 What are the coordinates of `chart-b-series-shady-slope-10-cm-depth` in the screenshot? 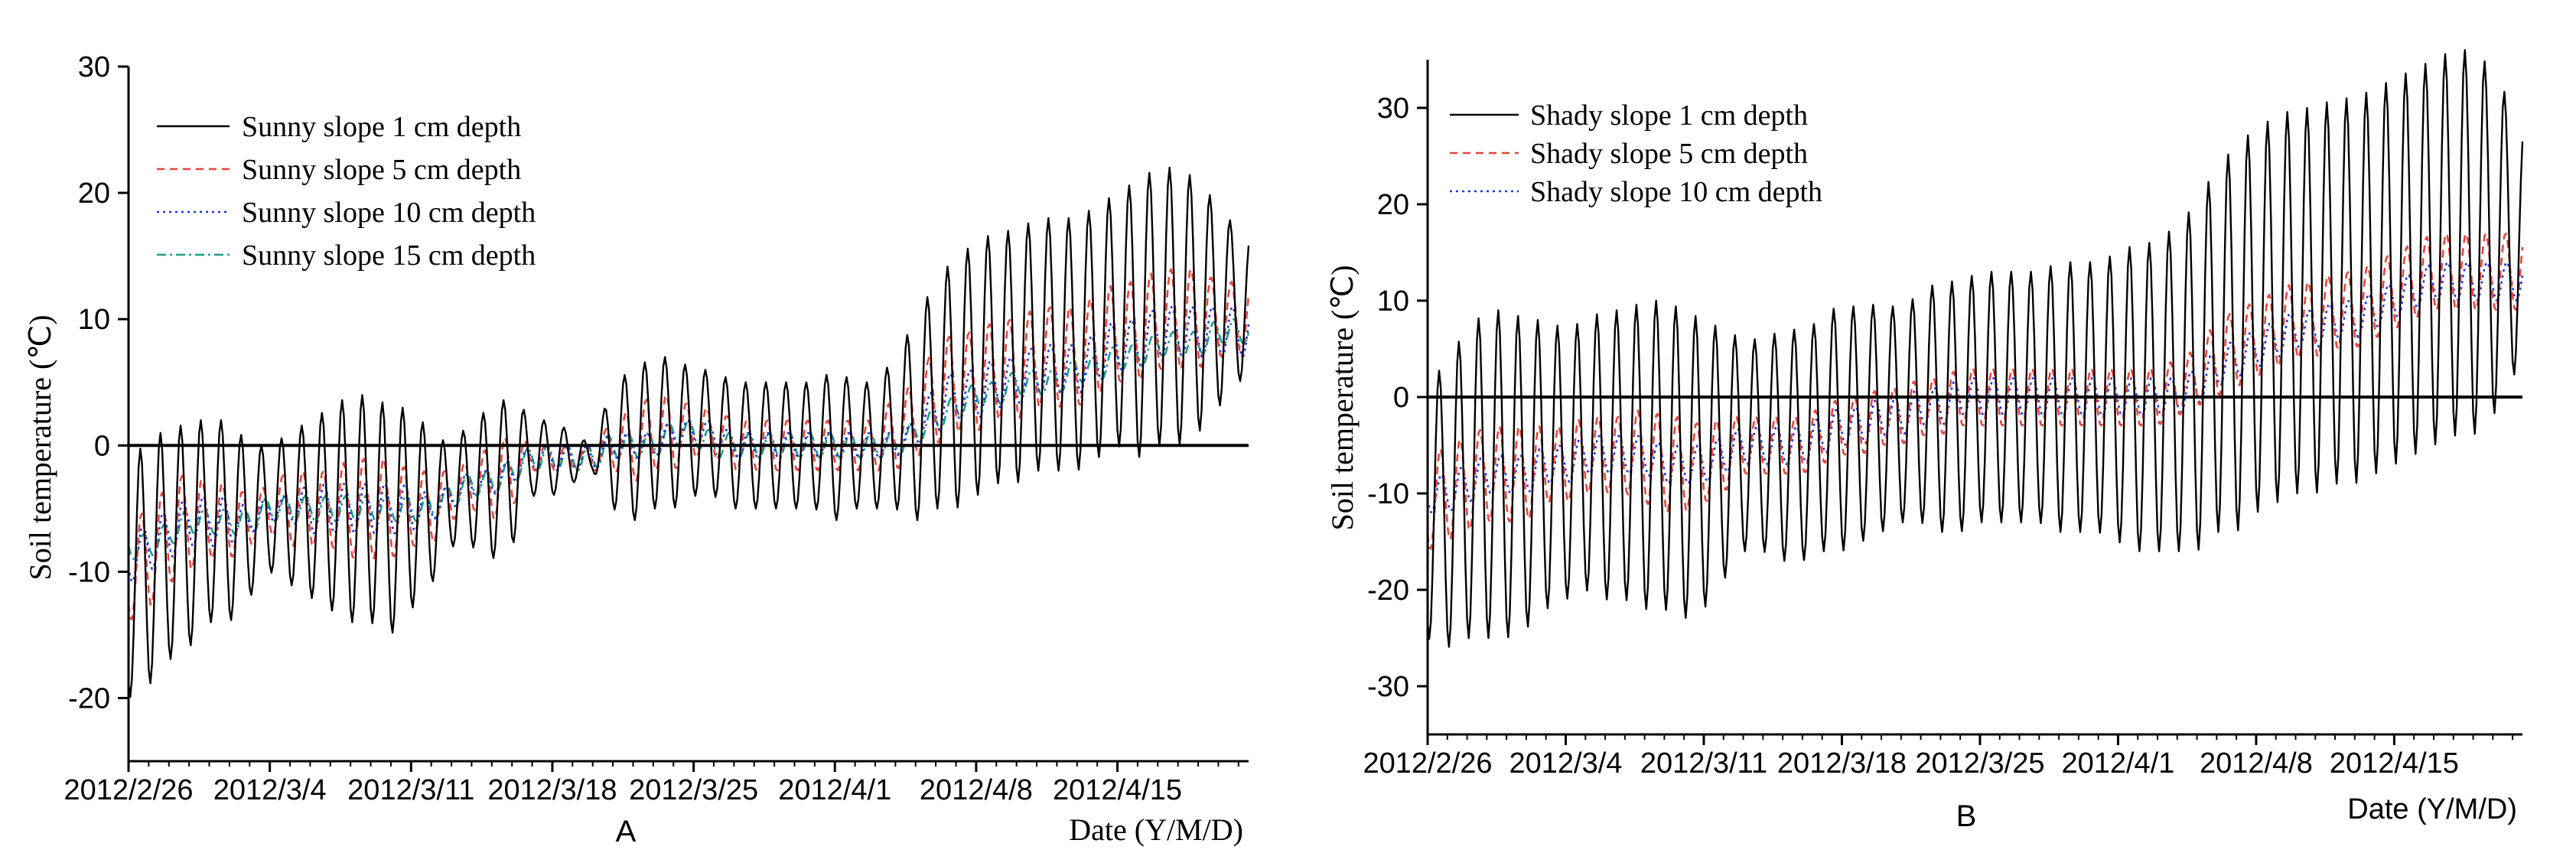 It's located at (1975, 387).